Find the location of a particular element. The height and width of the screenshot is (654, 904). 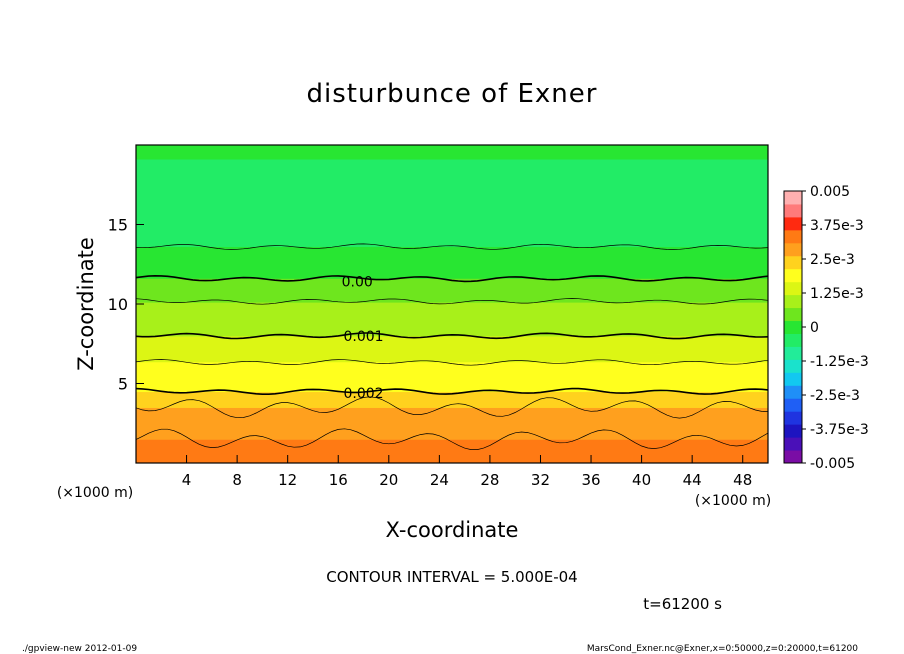

y-axis-label: Z-coordinate is located at coordinates (86, 304).